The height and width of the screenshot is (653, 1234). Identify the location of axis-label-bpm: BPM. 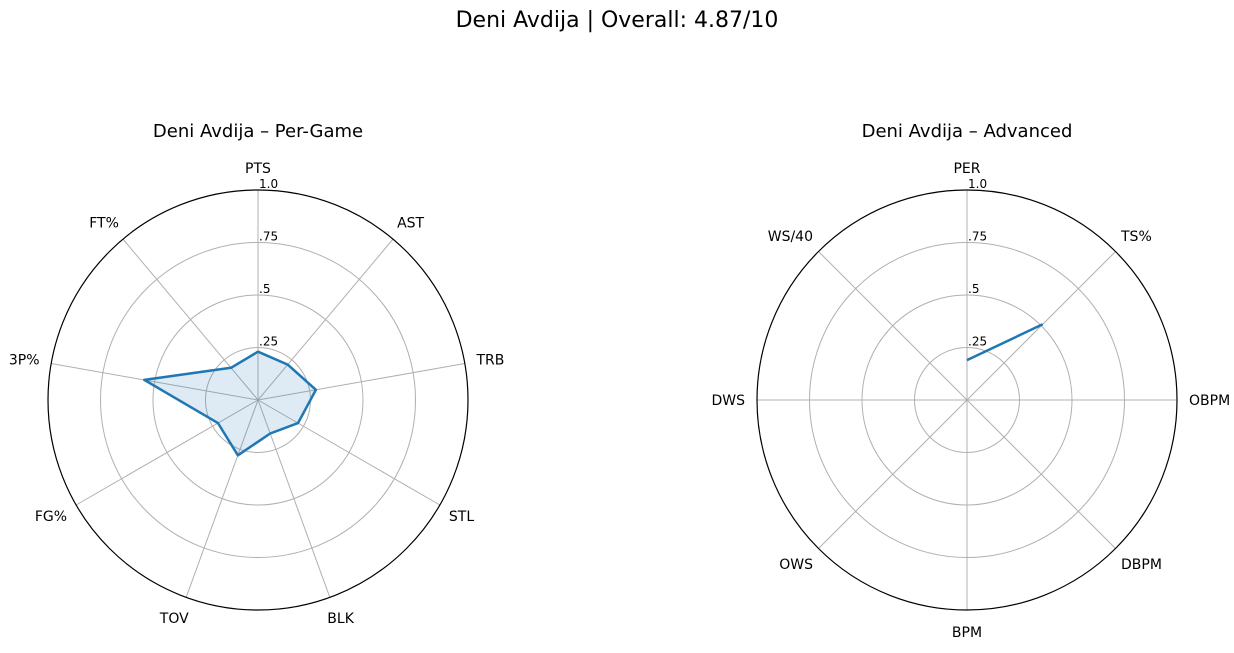
(967, 633).